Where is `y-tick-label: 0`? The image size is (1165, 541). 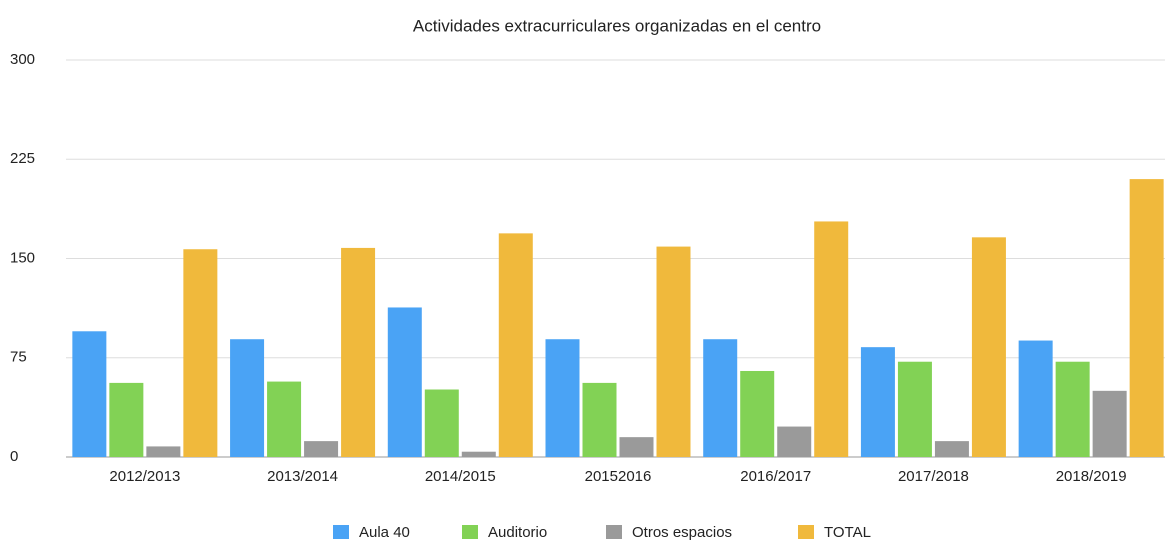
y-tick-label: 0 is located at coordinates (14, 456).